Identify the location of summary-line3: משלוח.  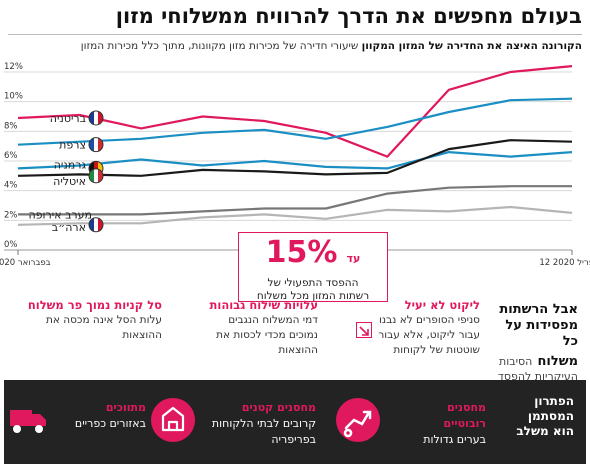
(557, 361).